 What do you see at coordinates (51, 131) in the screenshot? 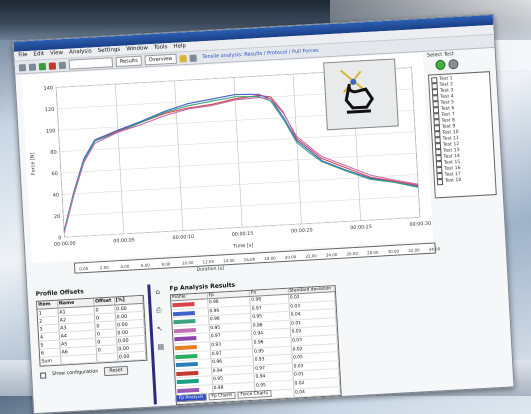
I see `y-tick-label: 100` at bounding box center [51, 131].